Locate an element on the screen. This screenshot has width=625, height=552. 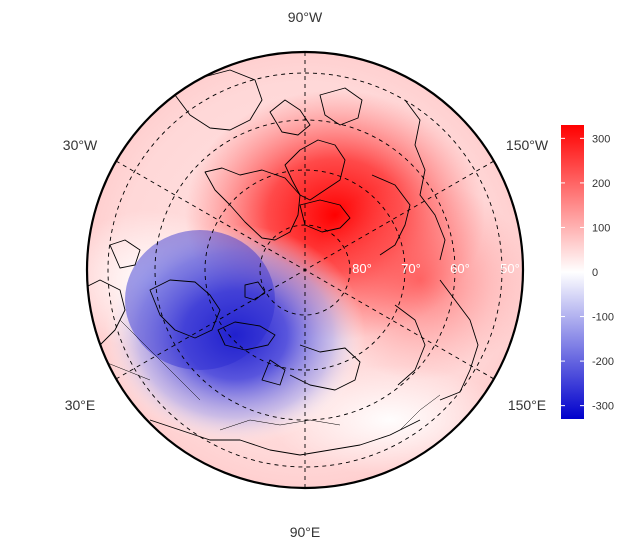
colorbar-tick-label: -100 is located at coordinates (603, 318).